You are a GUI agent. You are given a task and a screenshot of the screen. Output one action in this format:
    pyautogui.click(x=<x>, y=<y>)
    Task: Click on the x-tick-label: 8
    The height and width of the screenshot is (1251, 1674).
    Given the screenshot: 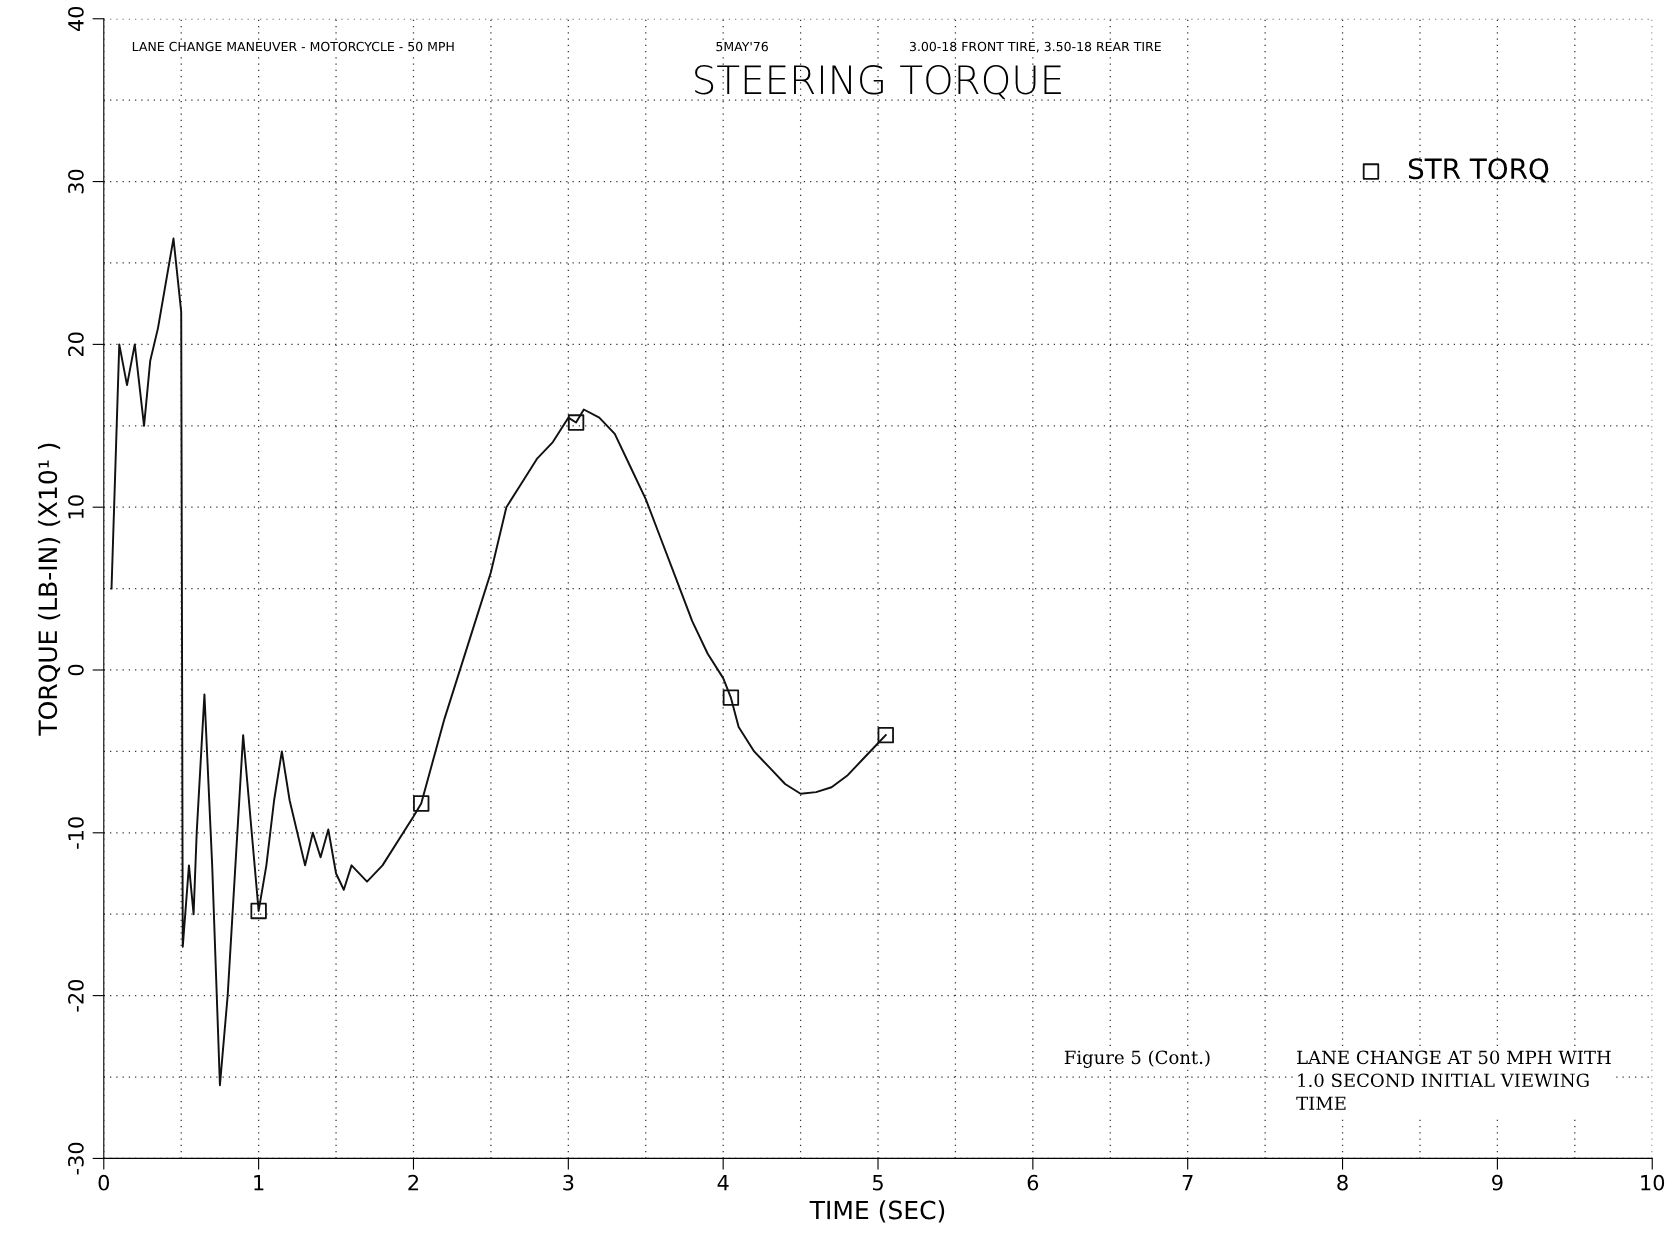 What is the action you would take?
    pyautogui.click(x=1342, y=1182)
    